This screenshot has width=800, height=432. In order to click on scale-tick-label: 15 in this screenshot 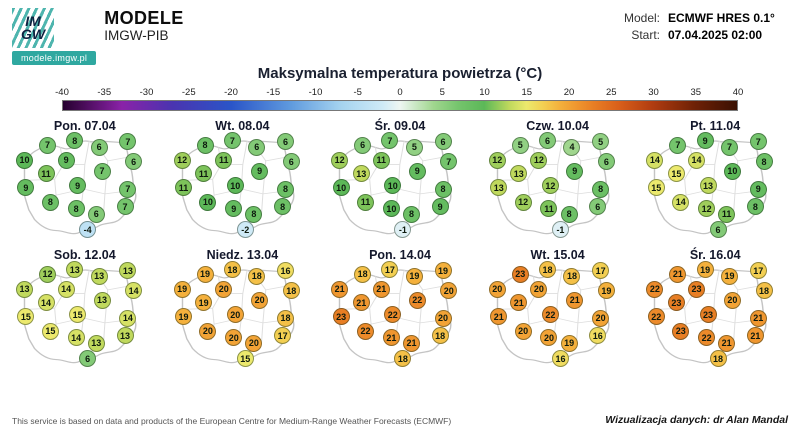, I will do `click(527, 92)`.